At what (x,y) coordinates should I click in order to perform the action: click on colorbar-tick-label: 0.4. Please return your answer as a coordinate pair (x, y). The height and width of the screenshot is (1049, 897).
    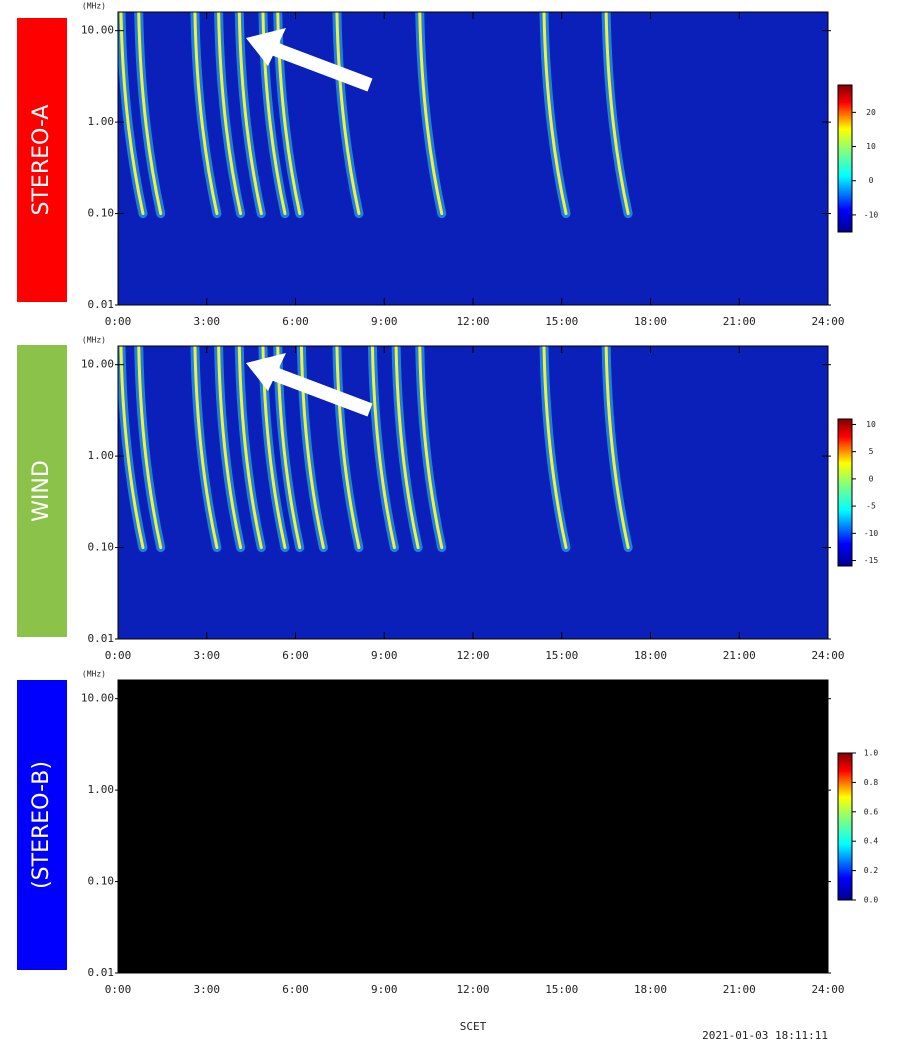
    Looking at the image, I should click on (871, 841).